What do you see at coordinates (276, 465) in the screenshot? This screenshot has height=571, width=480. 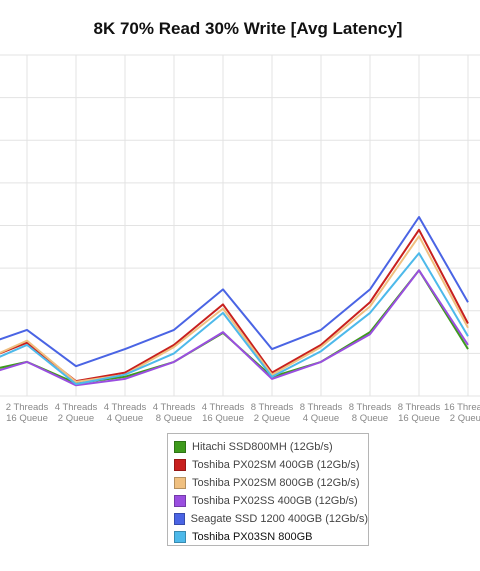 I see `legend-label: Toshiba PX02SM 400GB (12Gb/s)` at bounding box center [276, 465].